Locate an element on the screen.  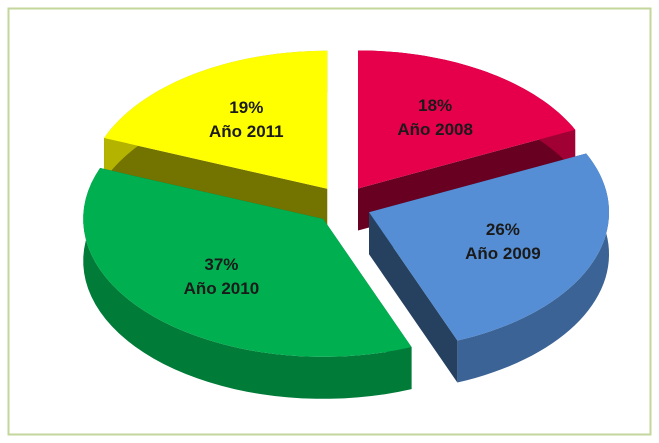
data-label: 37% is located at coordinates (221, 264).